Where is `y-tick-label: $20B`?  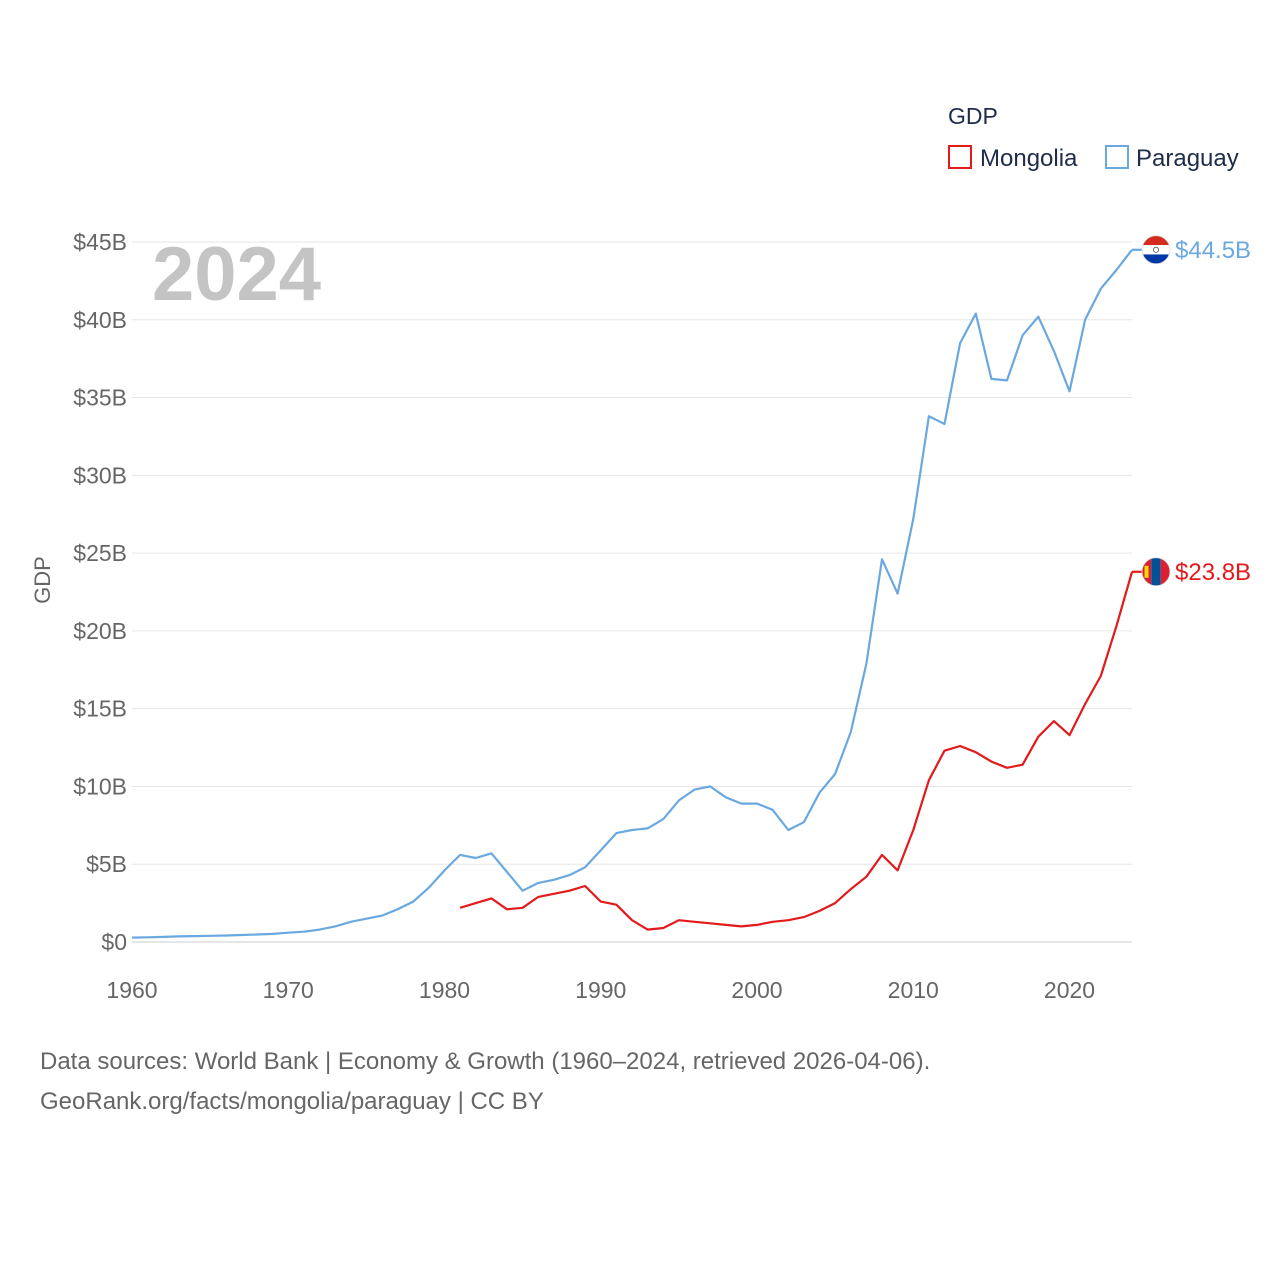
y-tick-label: $20B is located at coordinates (100, 631).